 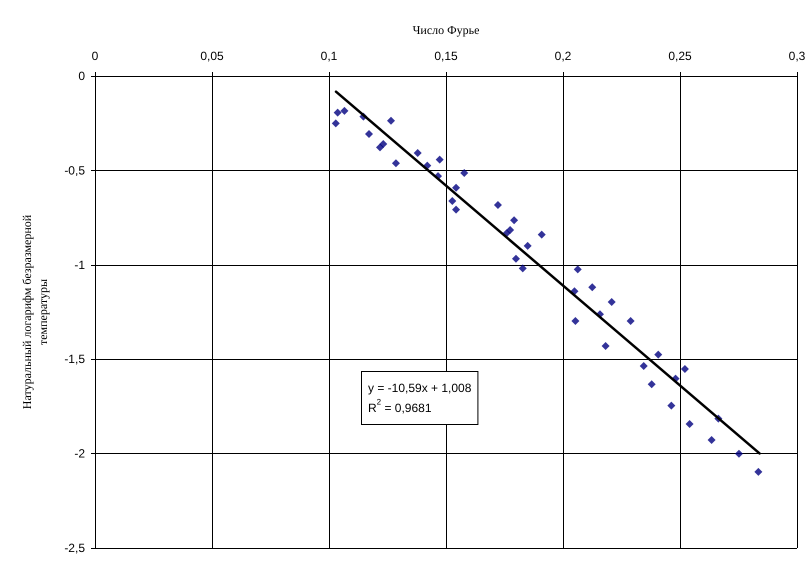 I want to click on y-tick-label: -2,5, so click(x=75, y=548).